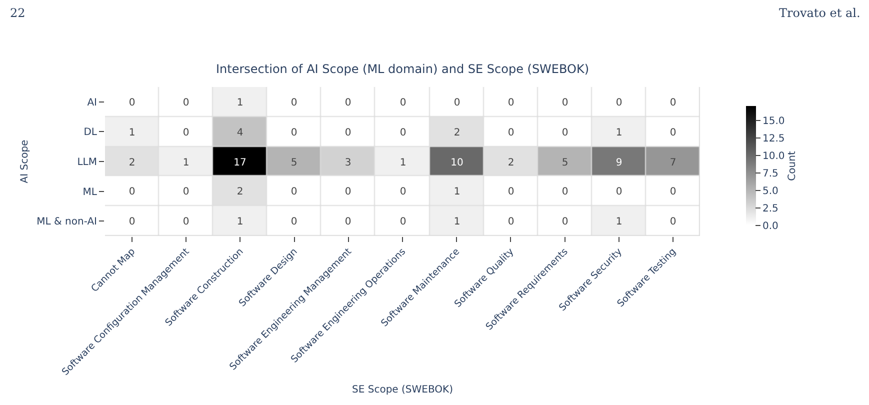 The image size is (869, 405). Describe the element at coordinates (240, 163) in the screenshot. I see `data-label: 17` at that location.